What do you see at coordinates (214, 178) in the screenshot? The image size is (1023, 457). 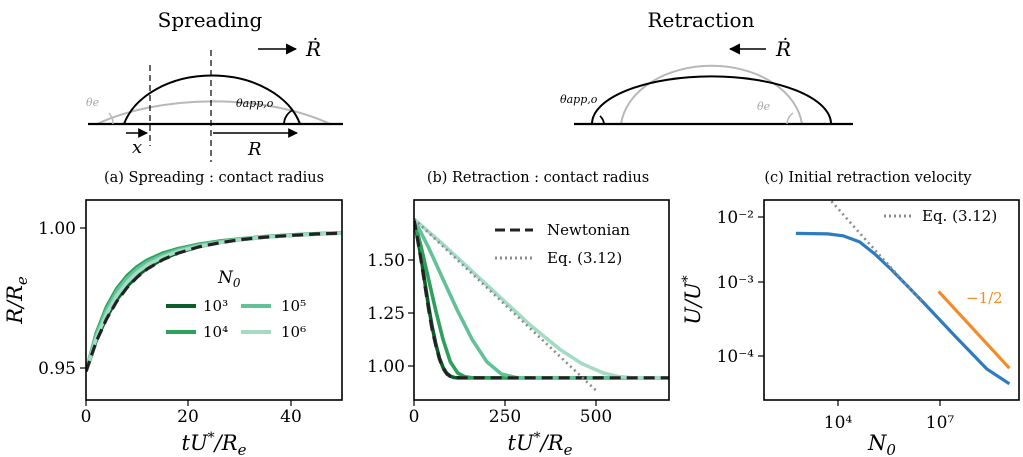 I see `panel-a-title: (a) Spreading : contact radius` at bounding box center [214, 178].